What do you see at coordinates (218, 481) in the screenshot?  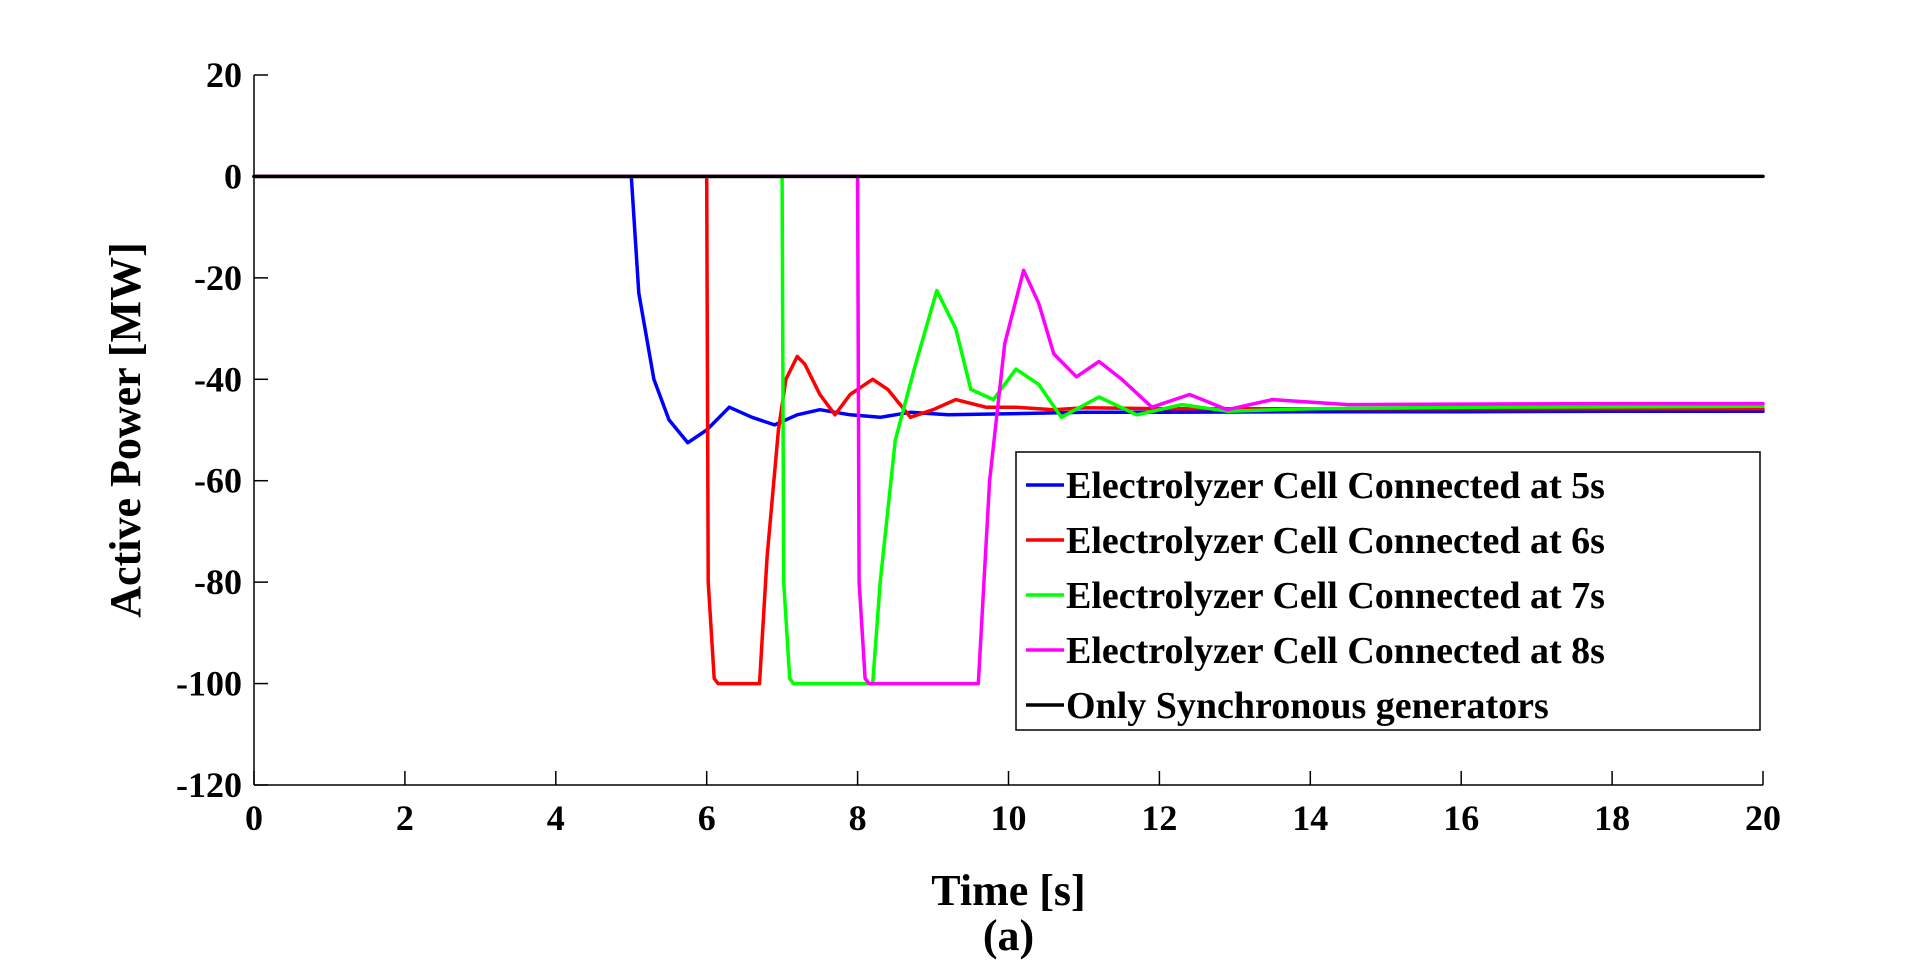 I see `y-tick-label: -60` at bounding box center [218, 481].